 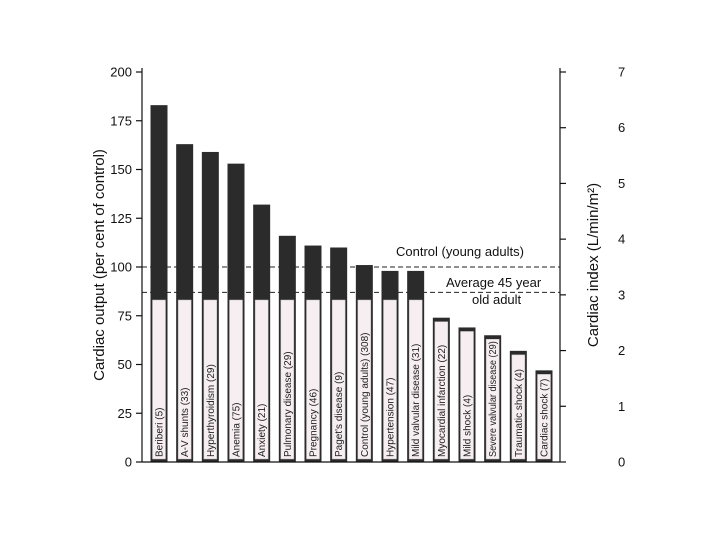 I want to click on left-tick-label: 0, so click(x=128, y=462).